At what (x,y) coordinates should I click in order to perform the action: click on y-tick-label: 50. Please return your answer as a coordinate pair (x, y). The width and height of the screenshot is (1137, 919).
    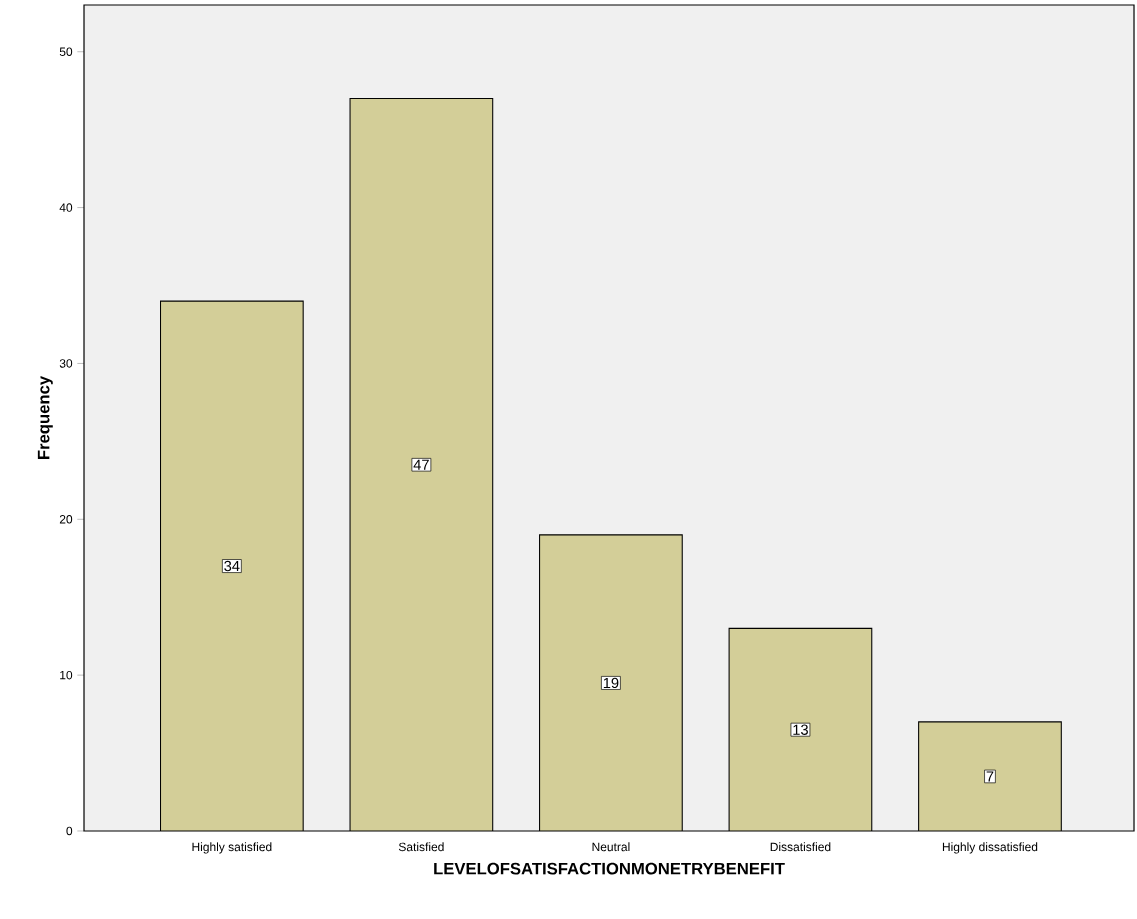
    Looking at the image, I should click on (66, 51).